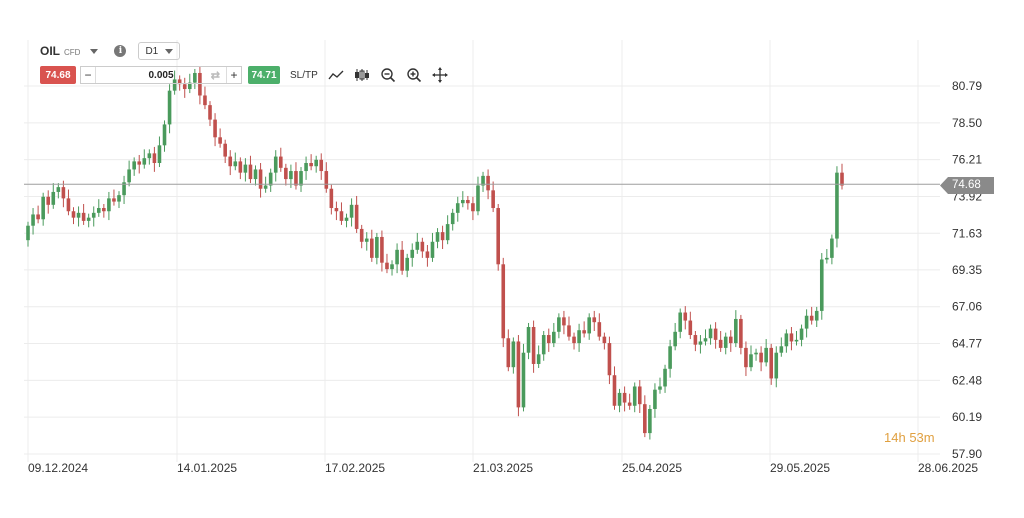 The image size is (1024, 518). Describe the element at coordinates (152, 51) in the screenshot. I see `timeframe-value: D1` at that location.